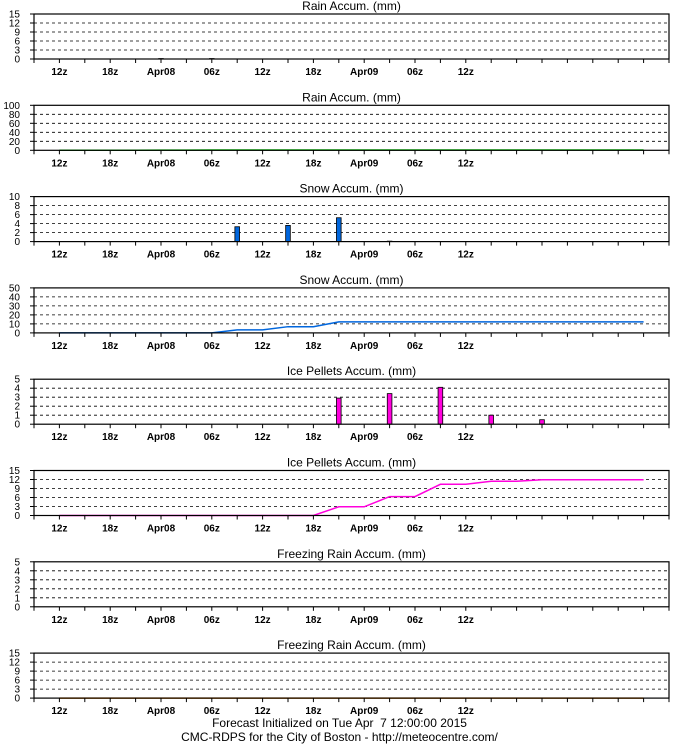  Describe the element at coordinates (351, 97) in the screenshot. I see `chart-title: Rain Accum. (mm)` at that location.